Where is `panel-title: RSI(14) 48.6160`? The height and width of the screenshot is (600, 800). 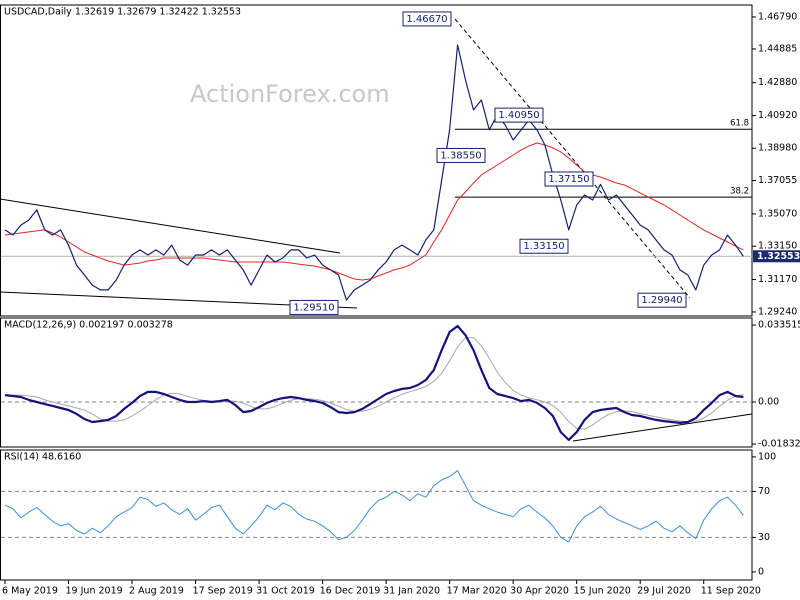
panel-title: RSI(14) 48.6160 is located at coordinates (42, 457).